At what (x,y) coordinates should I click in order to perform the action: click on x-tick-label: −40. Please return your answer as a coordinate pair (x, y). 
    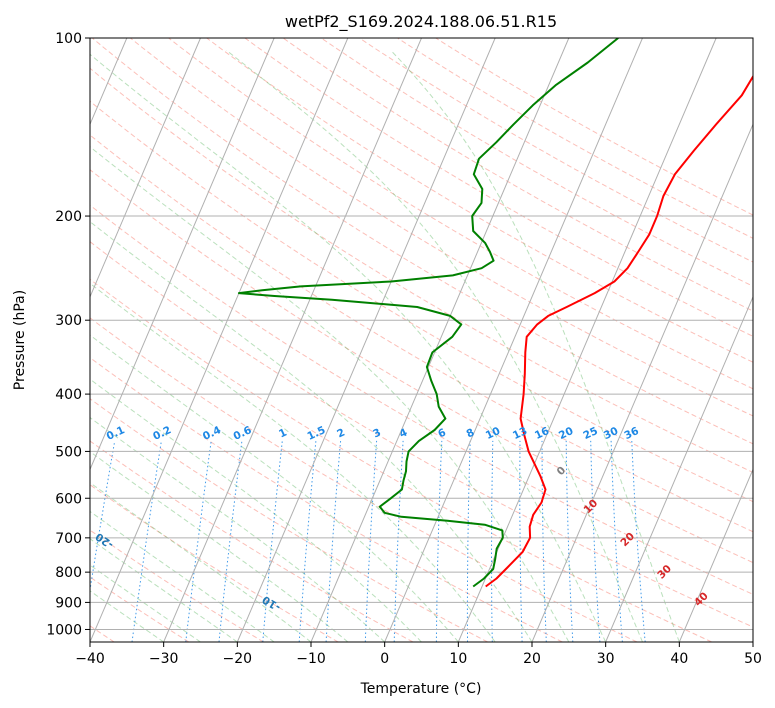
    Looking at the image, I should click on (90, 659).